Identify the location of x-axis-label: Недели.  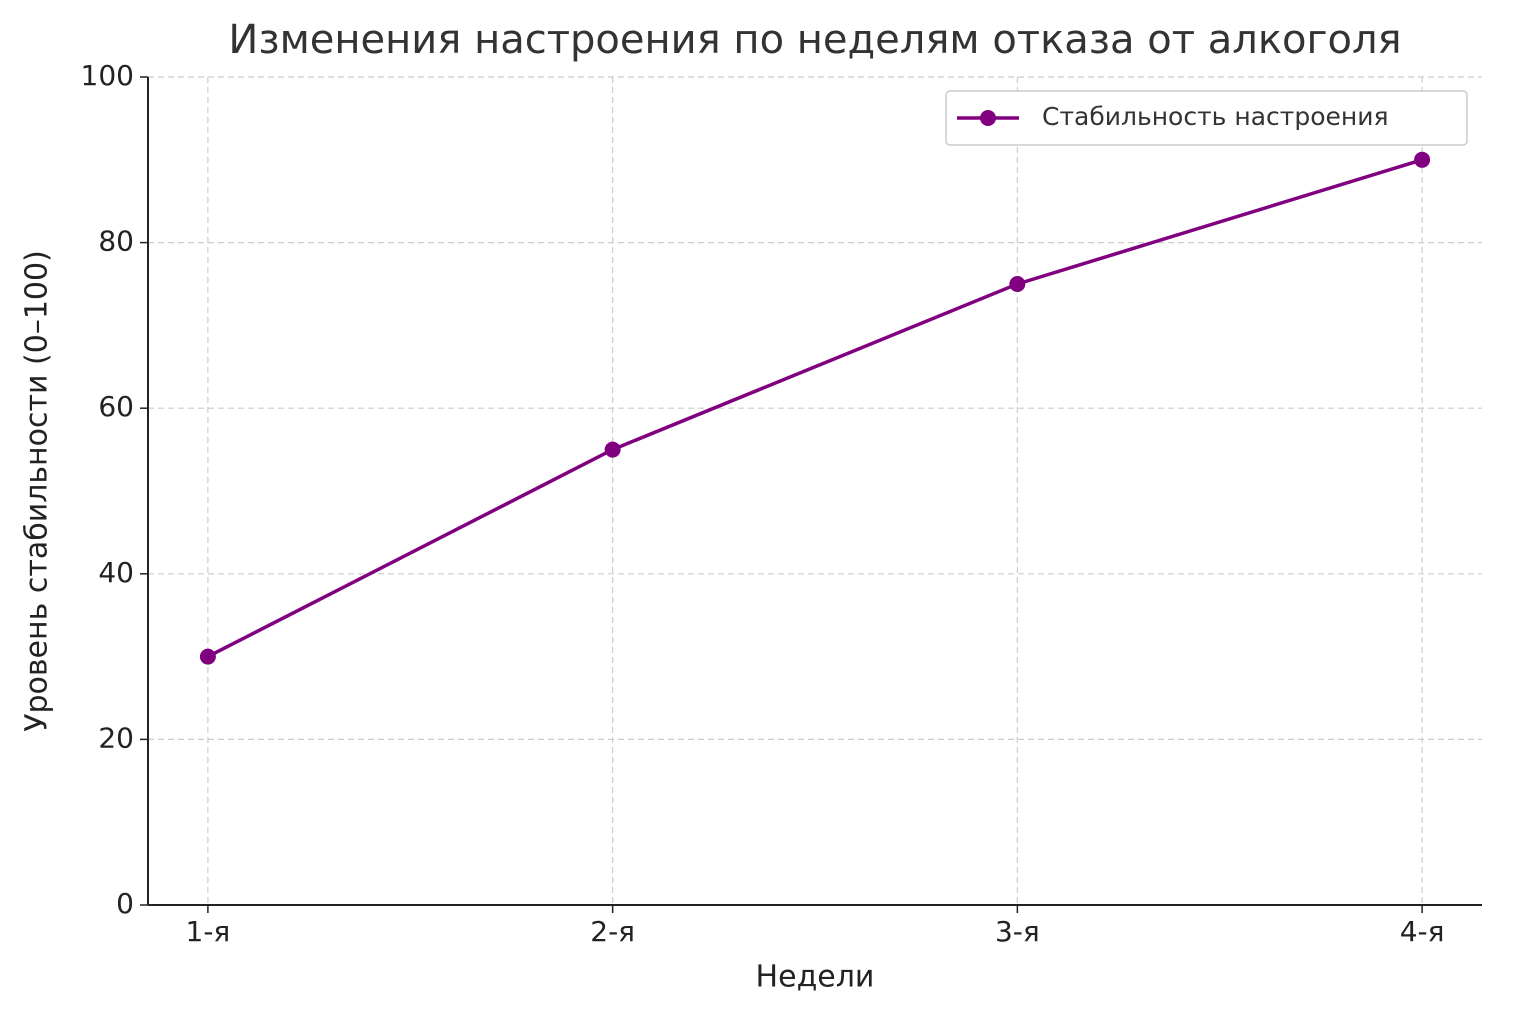
(815, 977).